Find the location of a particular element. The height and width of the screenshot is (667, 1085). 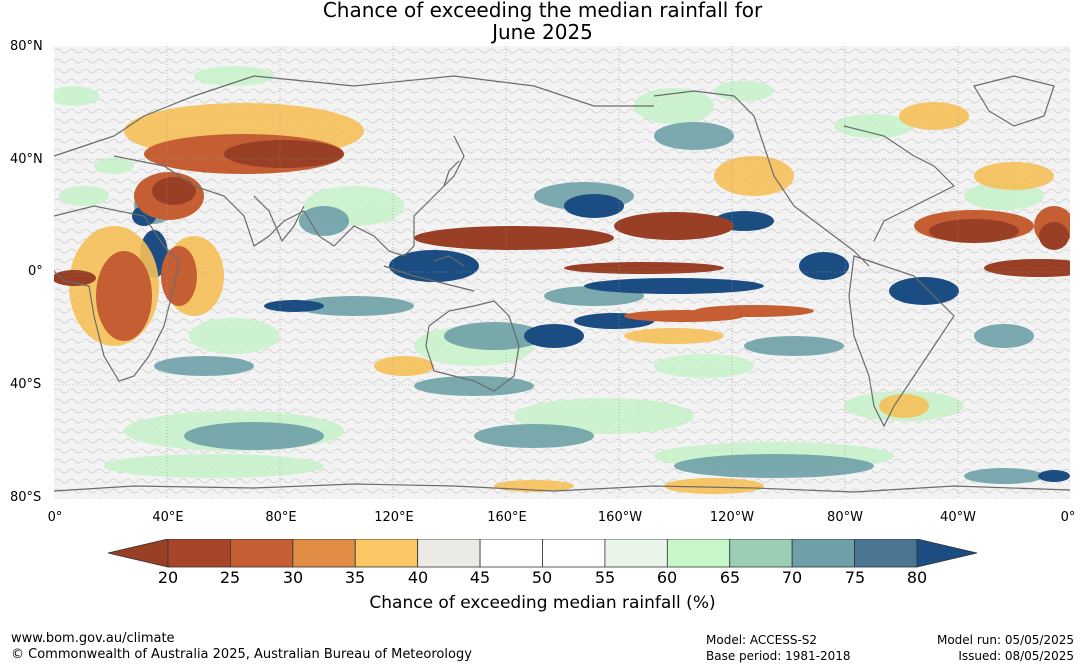

lon-label-0: 0° is located at coordinates (55, 517).